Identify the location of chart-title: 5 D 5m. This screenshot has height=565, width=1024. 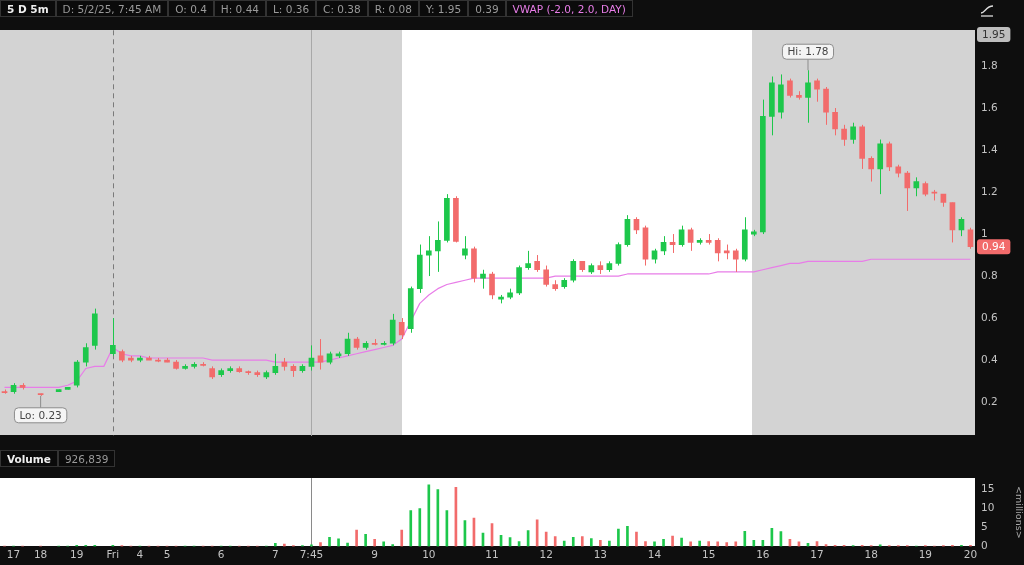
(28, 8).